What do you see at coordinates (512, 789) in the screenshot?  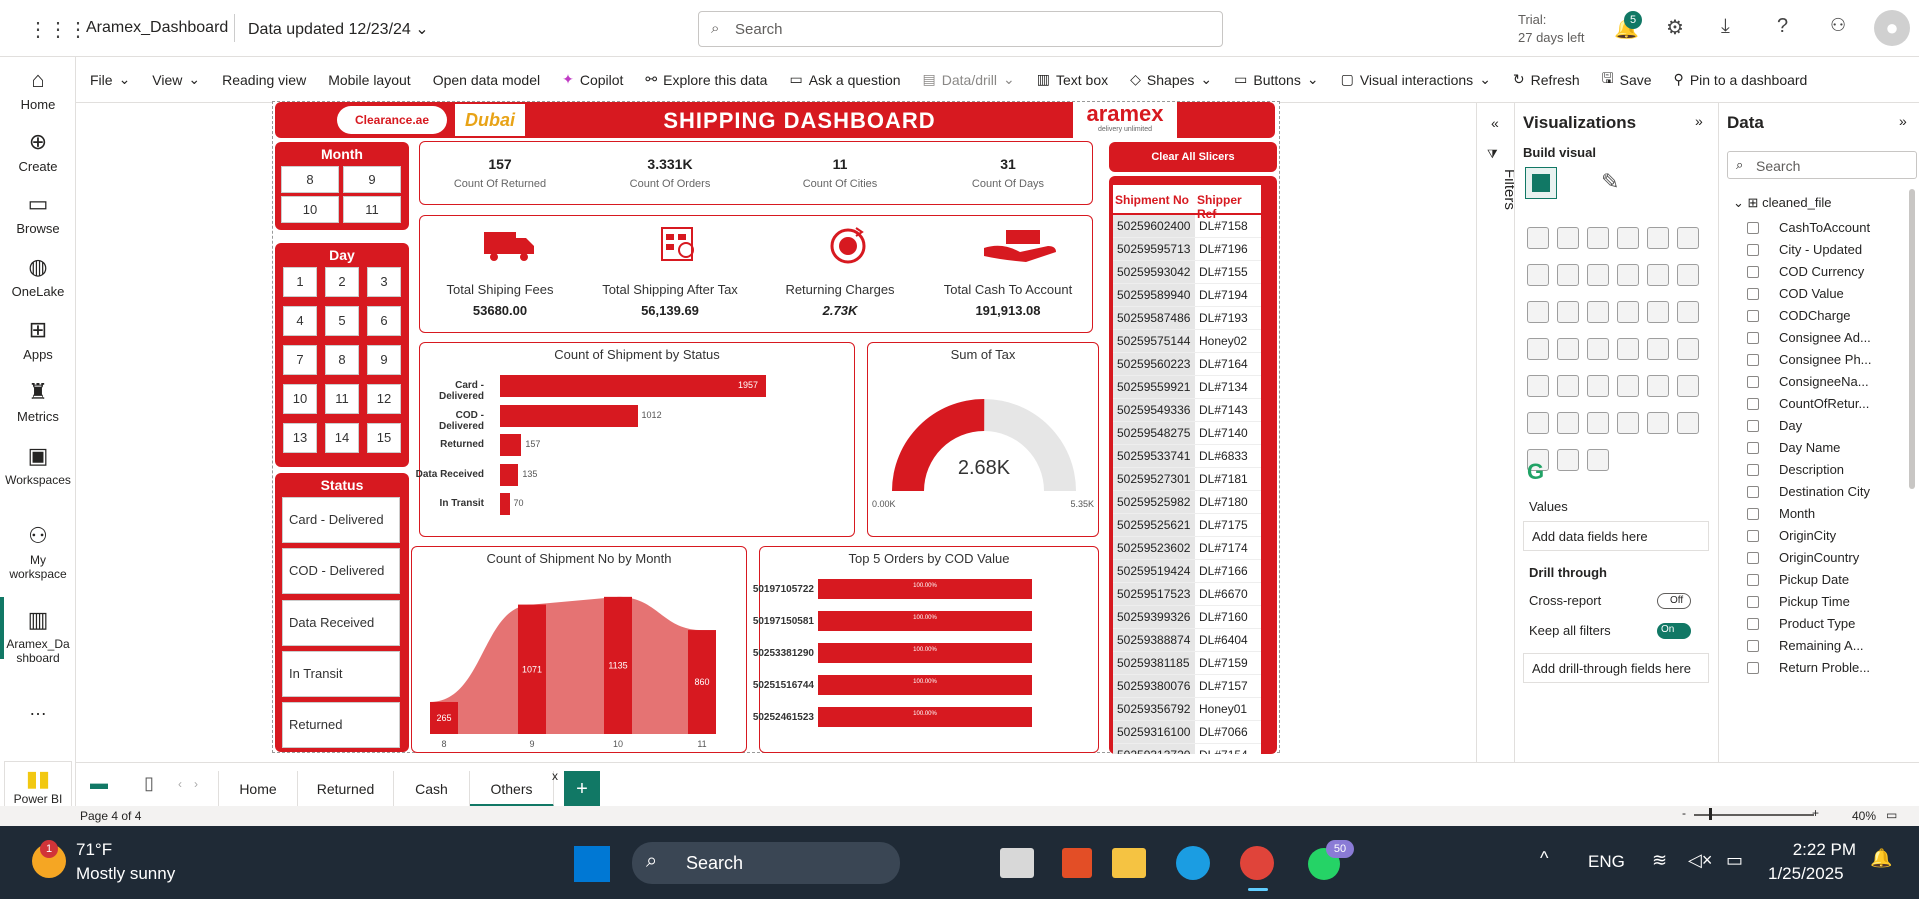 I see `tab-others: Others` at bounding box center [512, 789].